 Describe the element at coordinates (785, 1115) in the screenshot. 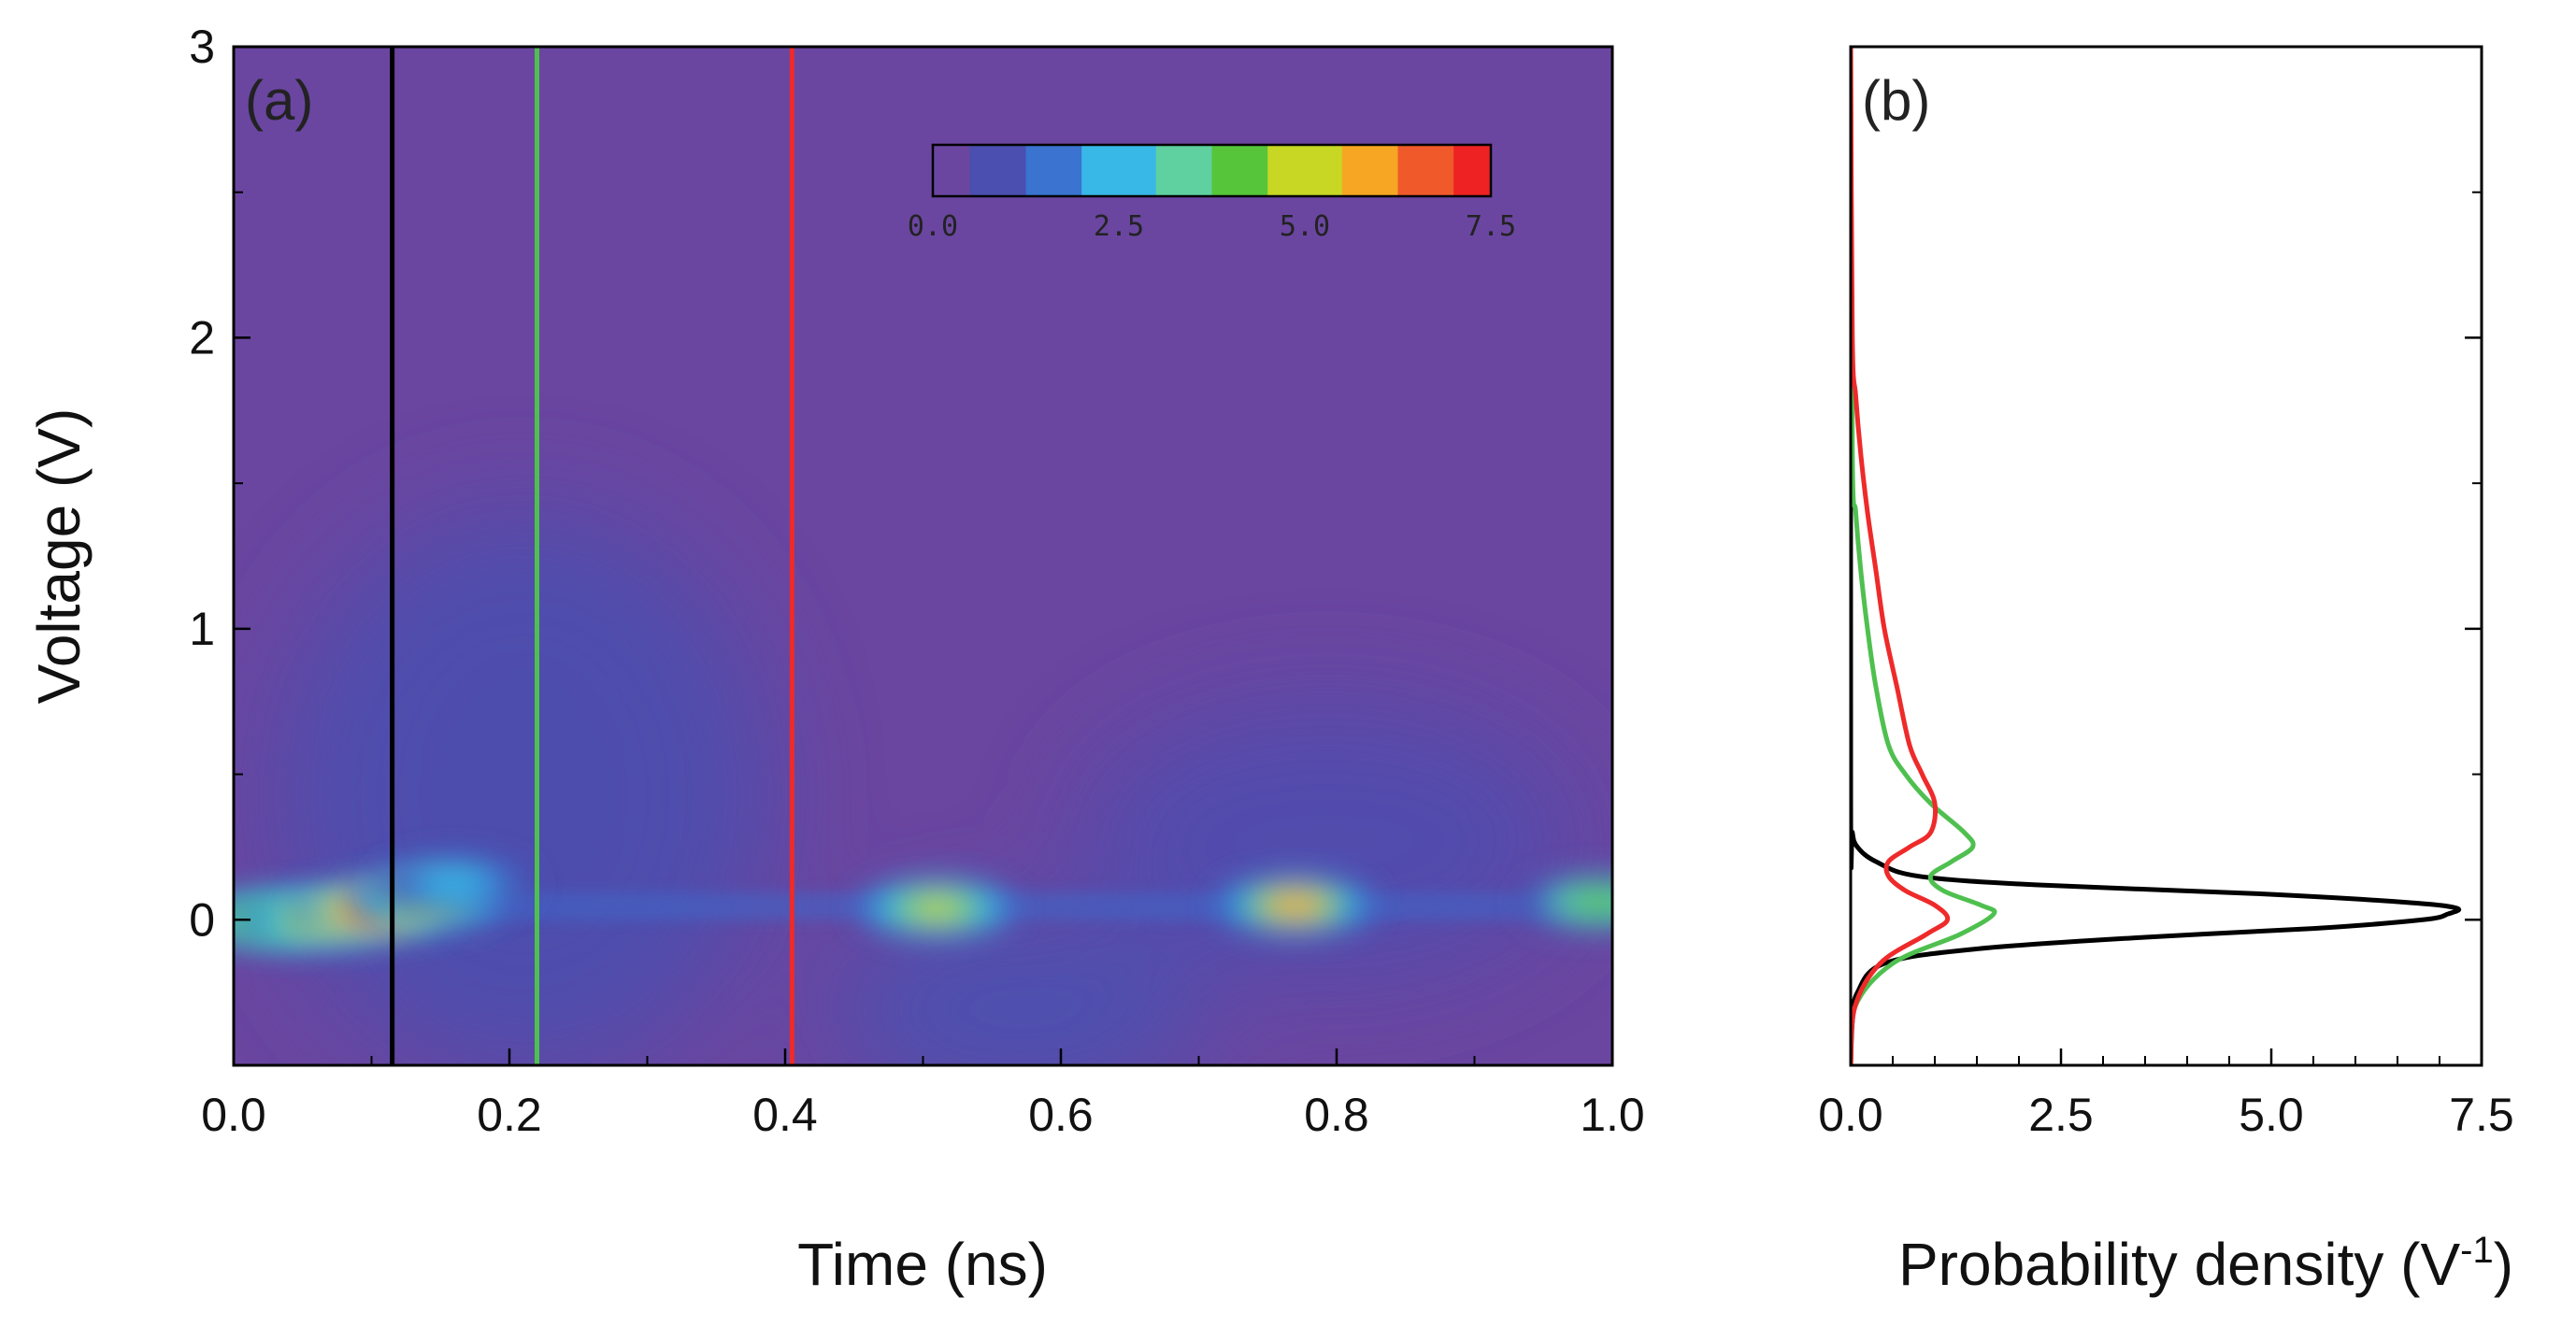

I see `x-tick-label: 0.4` at that location.